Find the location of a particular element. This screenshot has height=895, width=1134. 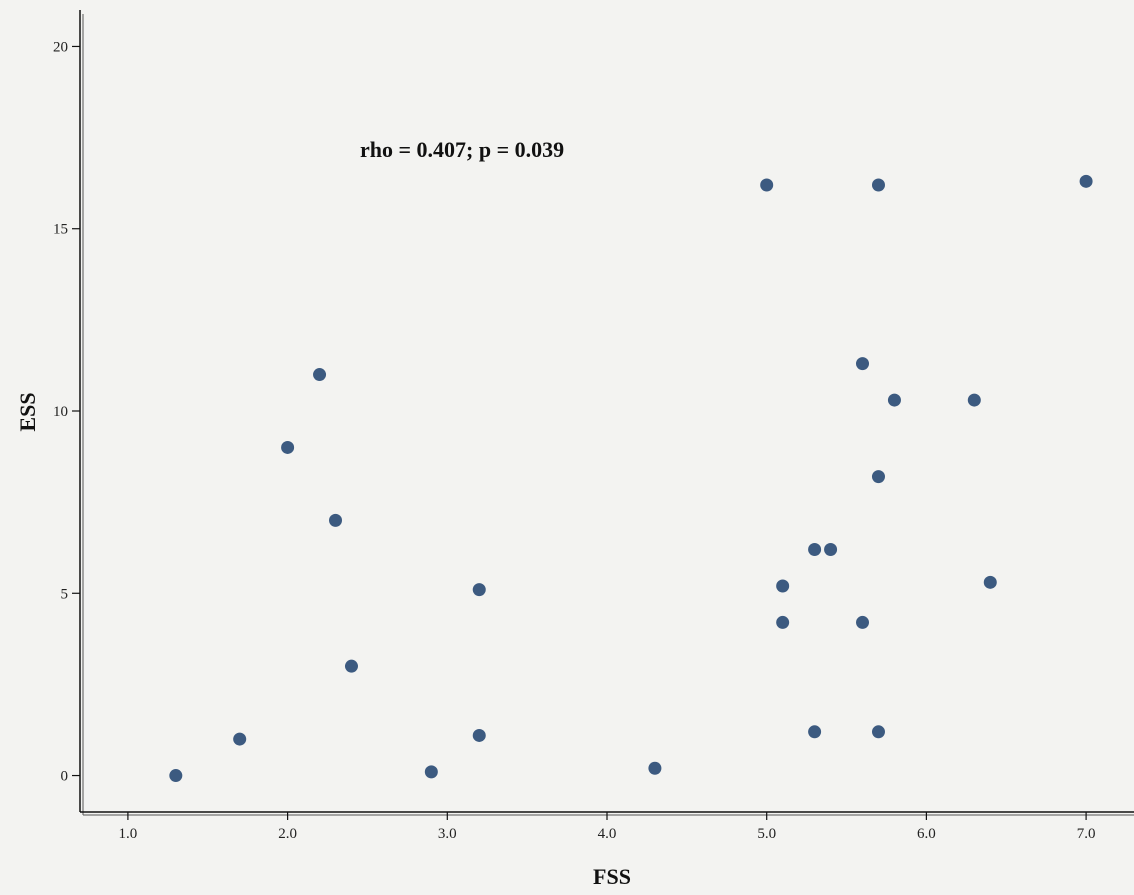

y-tick-label: 5 is located at coordinates (65, 594).